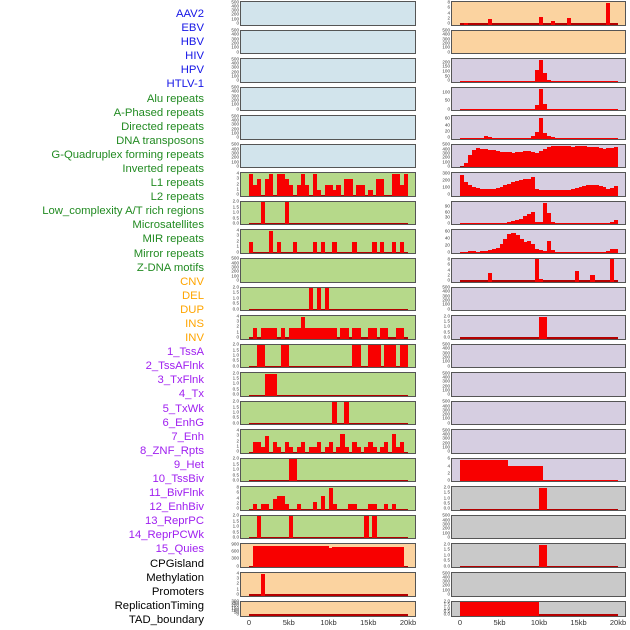 The image size is (630, 630). I want to click on track-label-7_Enh: 7_Enh, so click(187, 436).